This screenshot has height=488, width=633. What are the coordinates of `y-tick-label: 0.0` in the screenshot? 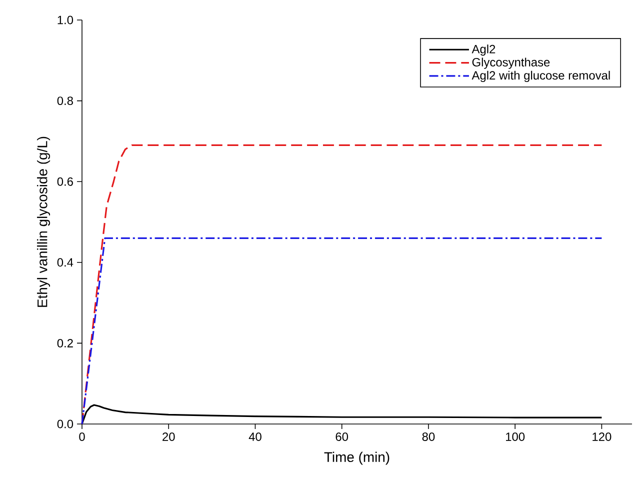 It's located at (65, 424).